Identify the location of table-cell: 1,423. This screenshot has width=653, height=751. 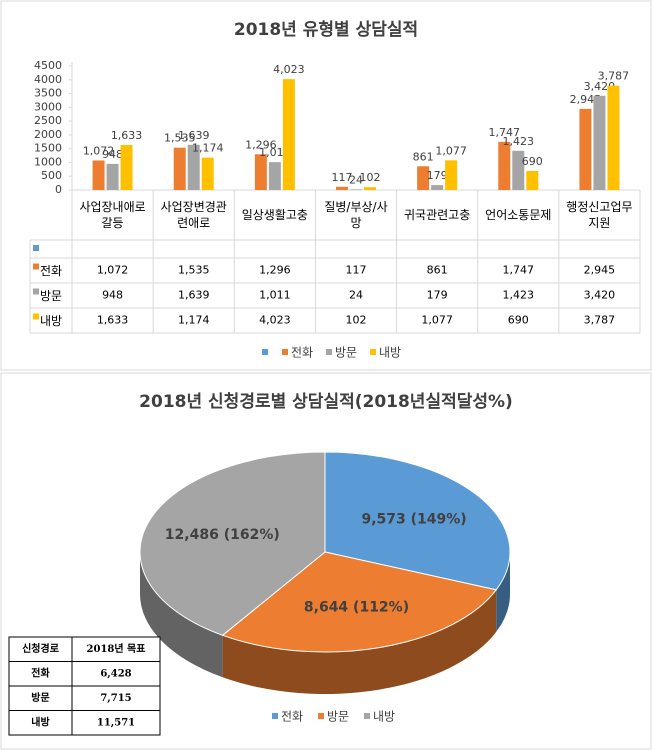
(519, 295).